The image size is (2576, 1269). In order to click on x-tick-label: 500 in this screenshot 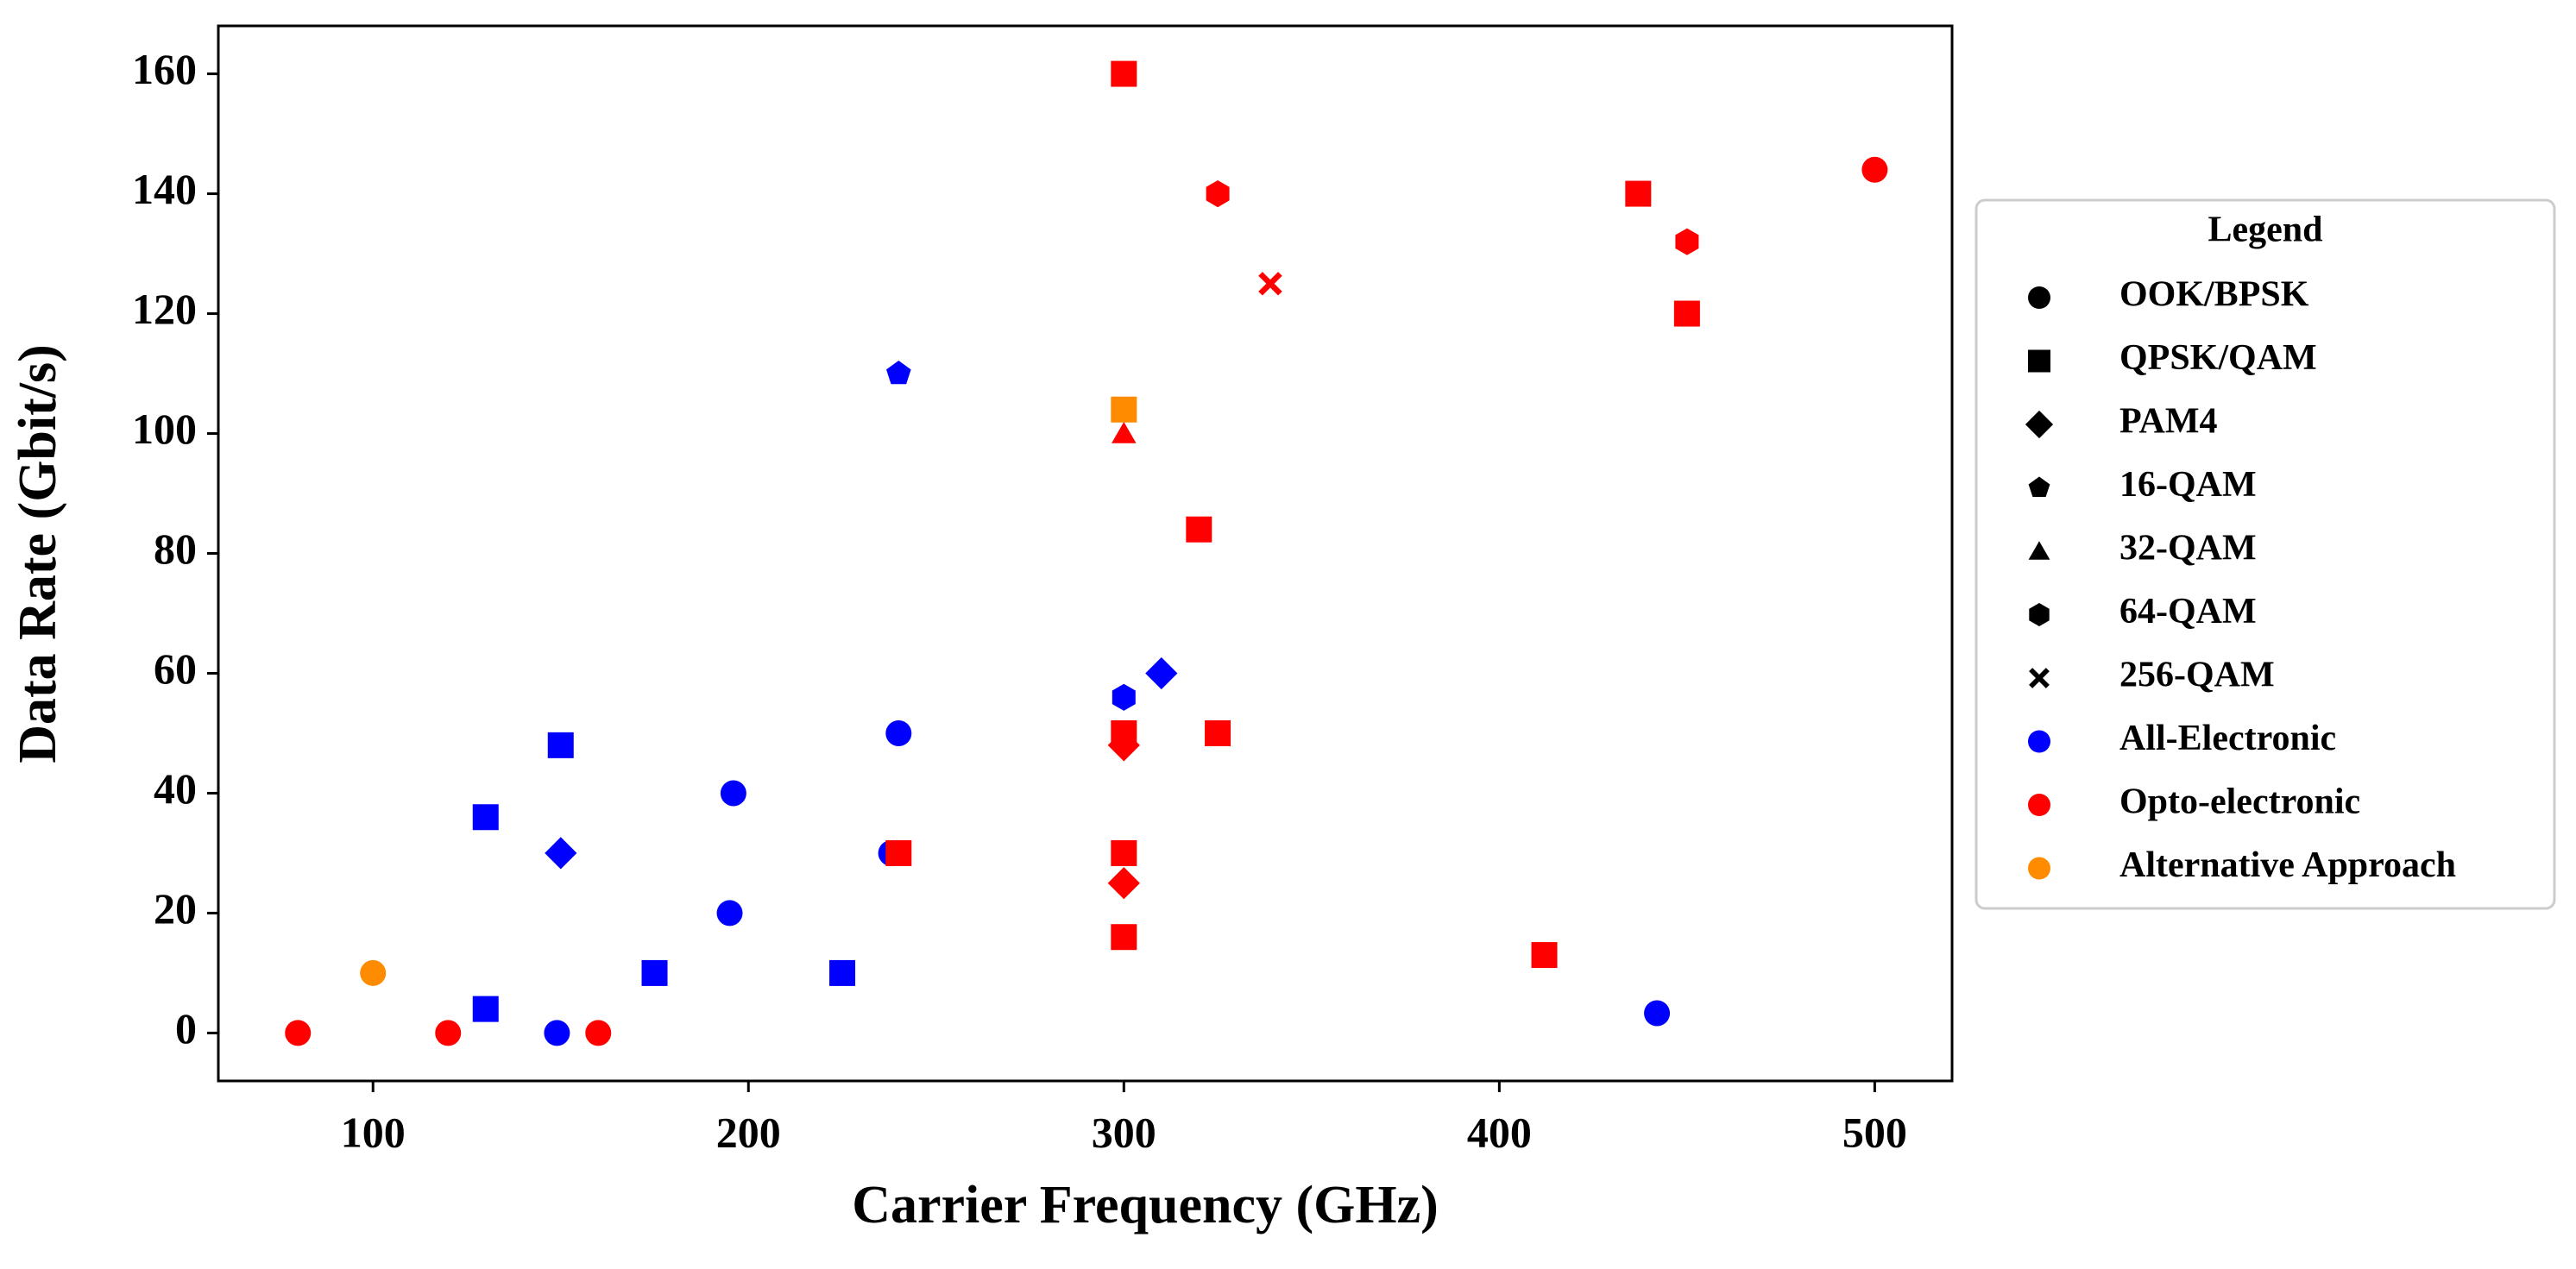, I will do `click(1875, 1132)`.